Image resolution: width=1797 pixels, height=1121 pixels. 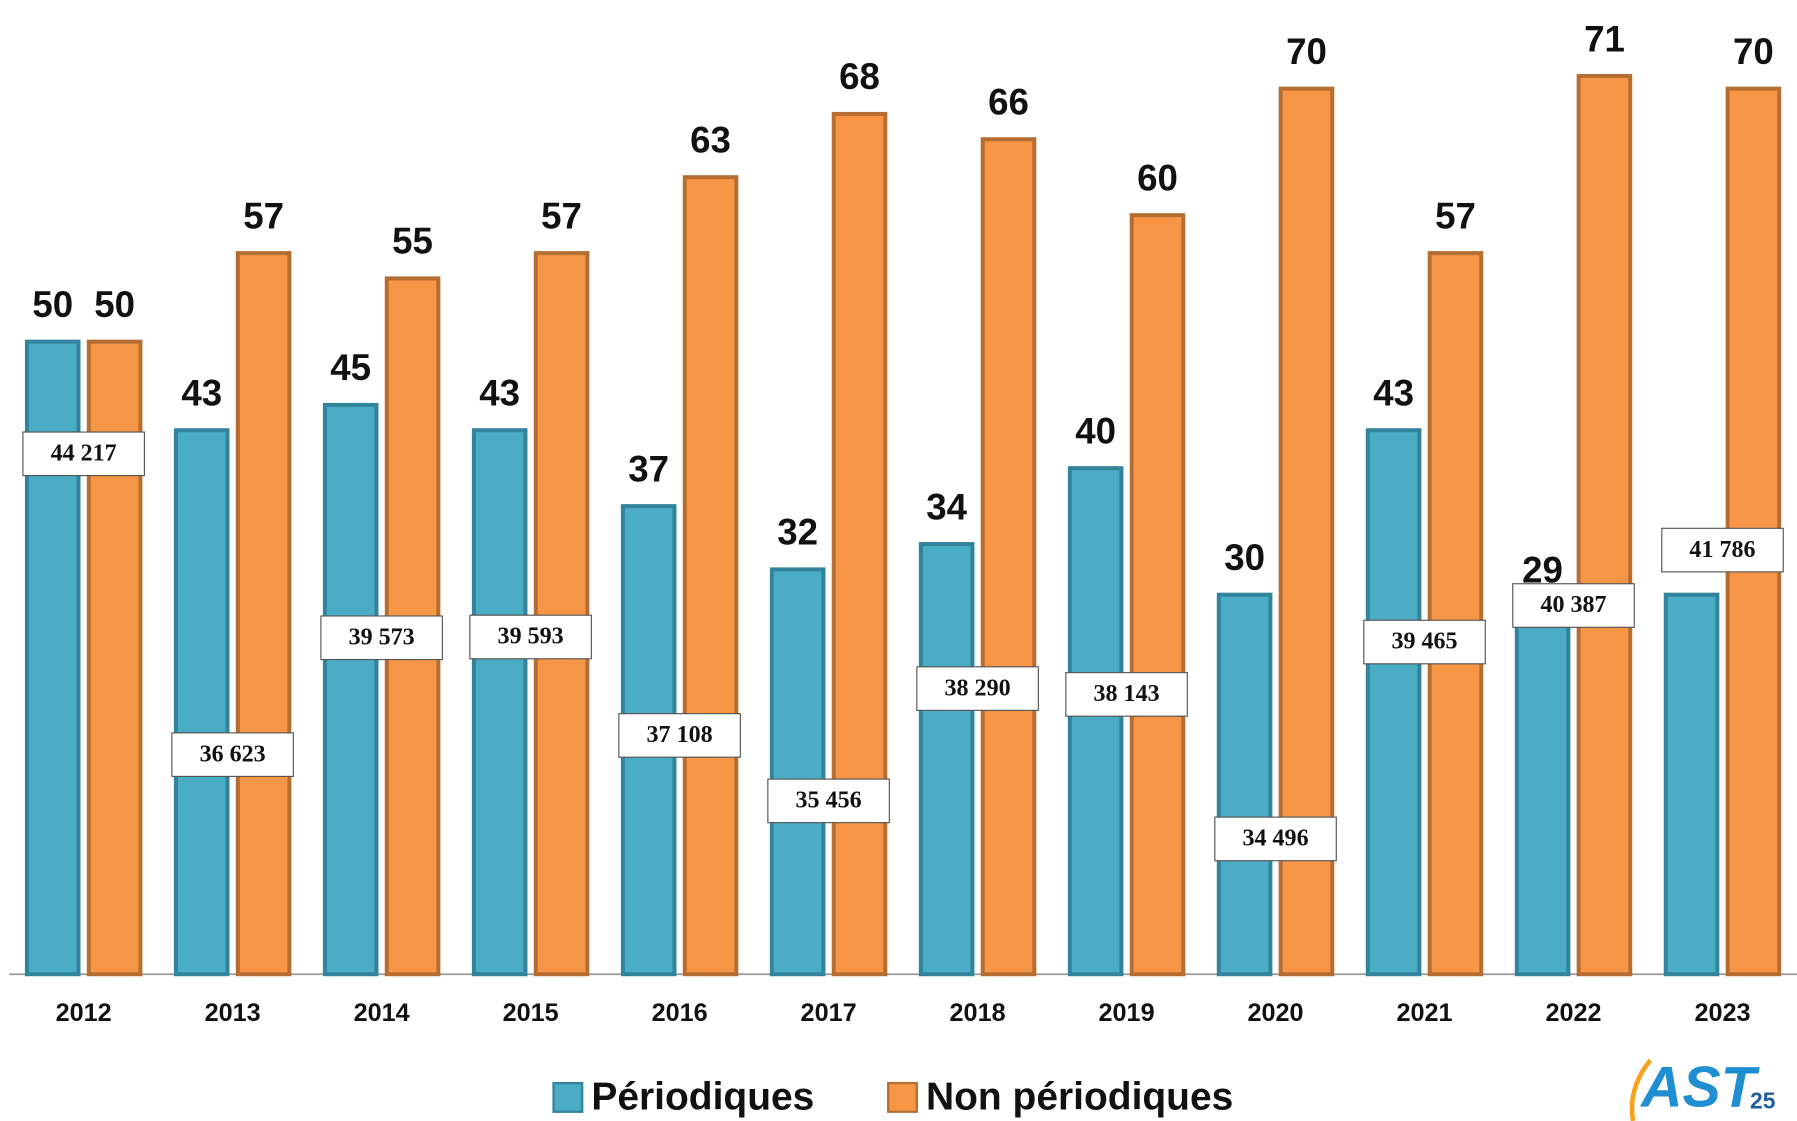 I want to click on total-label: 39 573, so click(x=382, y=637).